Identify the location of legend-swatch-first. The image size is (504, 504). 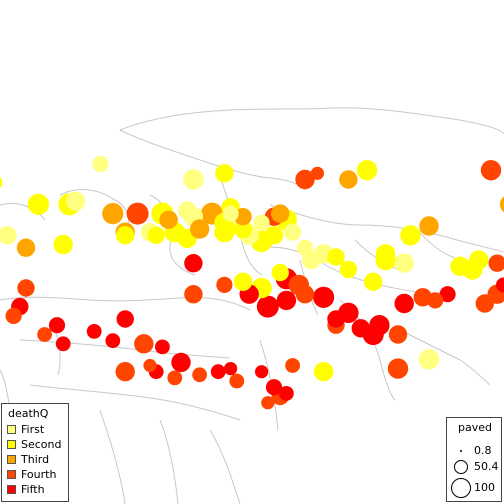
(11, 429).